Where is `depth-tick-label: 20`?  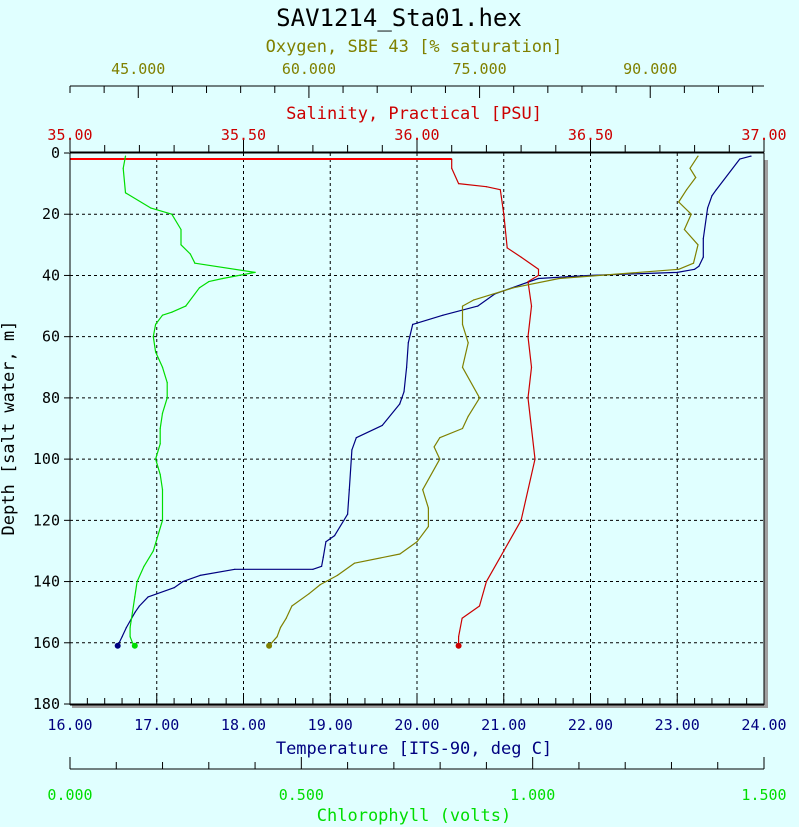
depth-tick-label: 20 is located at coordinates (51, 214).